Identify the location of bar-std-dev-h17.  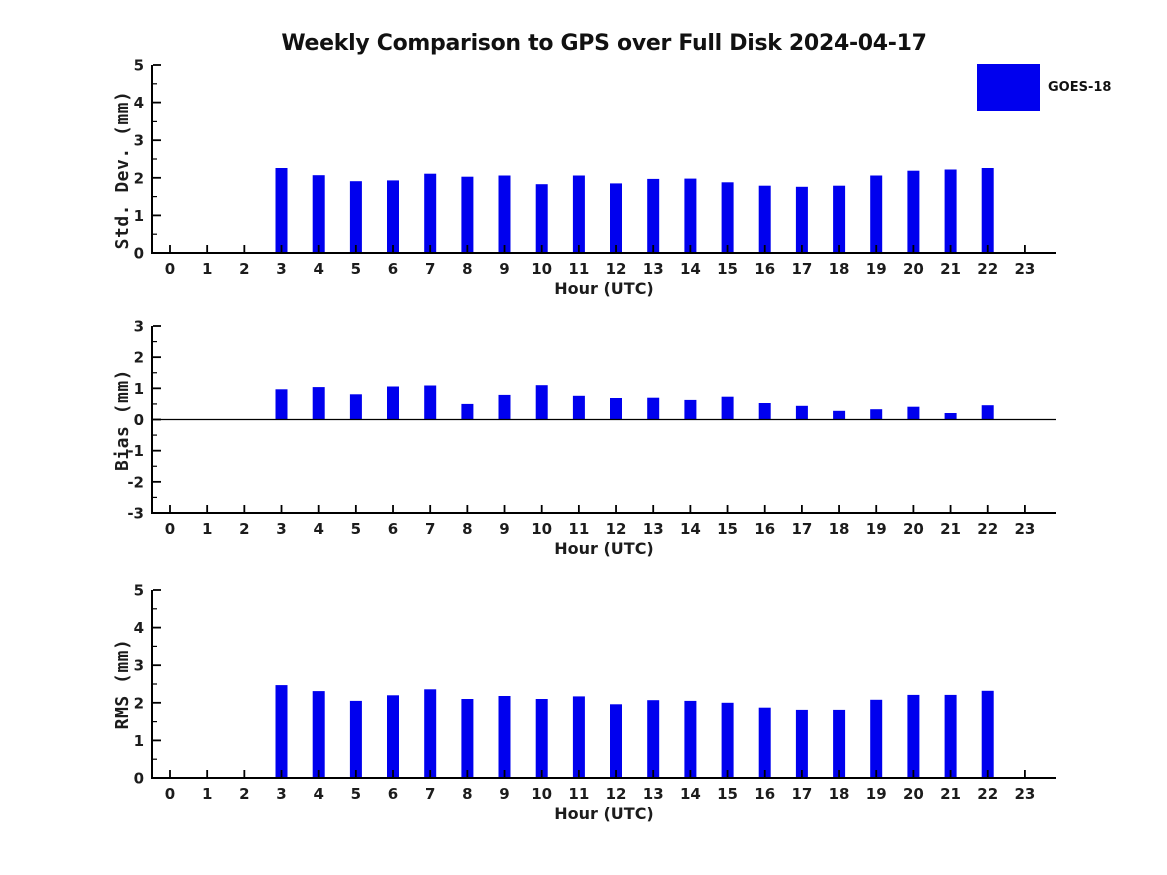
(801, 219).